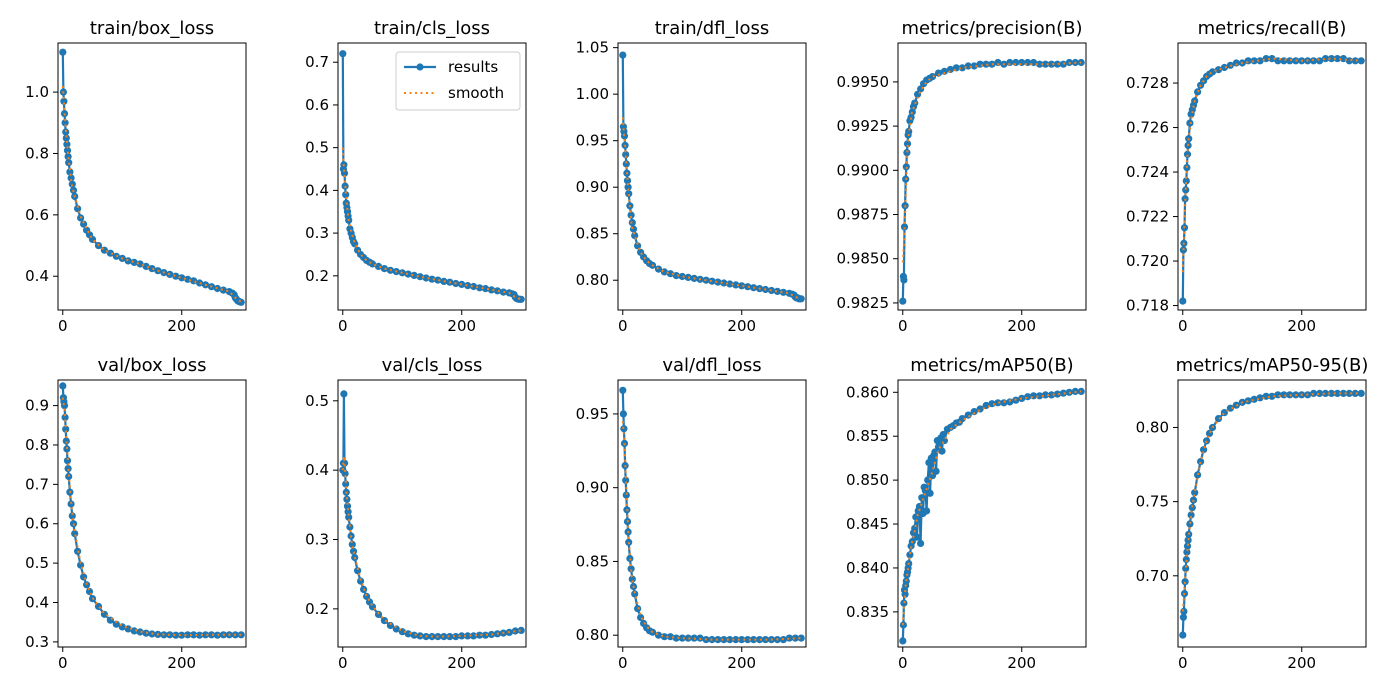 The image size is (1386, 693). Describe the element at coordinates (37, 524) in the screenshot. I see `y-tick-label: 0.6` at that location.